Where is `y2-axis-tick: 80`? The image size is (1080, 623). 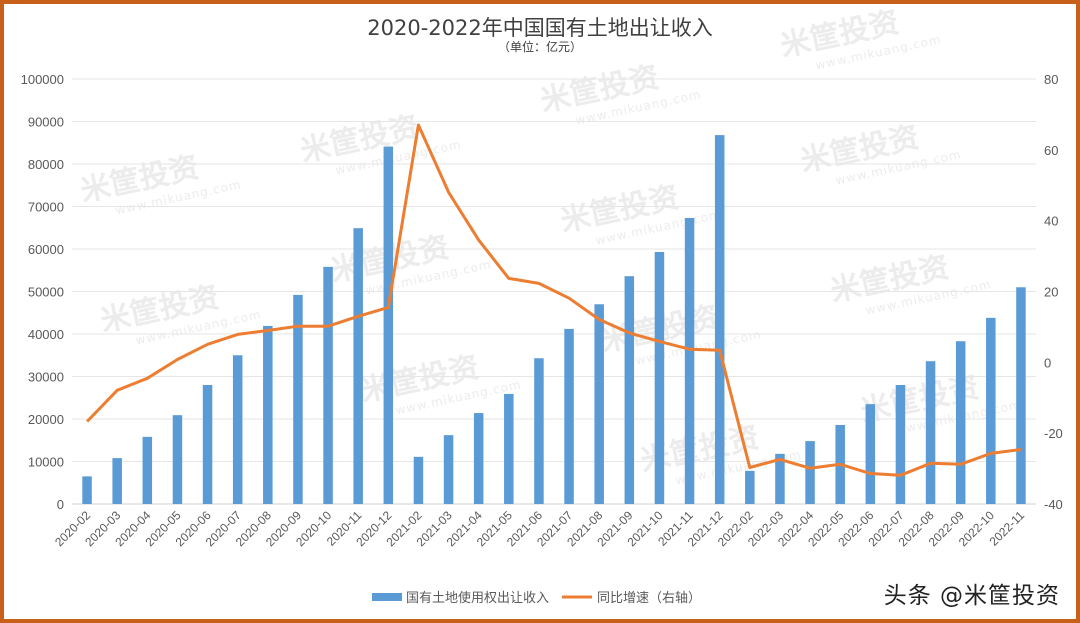 y2-axis-tick: 80 is located at coordinates (1051, 79).